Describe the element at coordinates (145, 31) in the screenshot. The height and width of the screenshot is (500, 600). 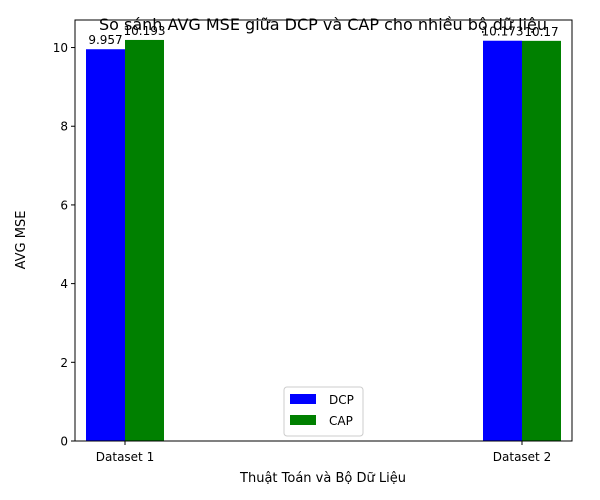
I see `data-label: 10.193` at that location.